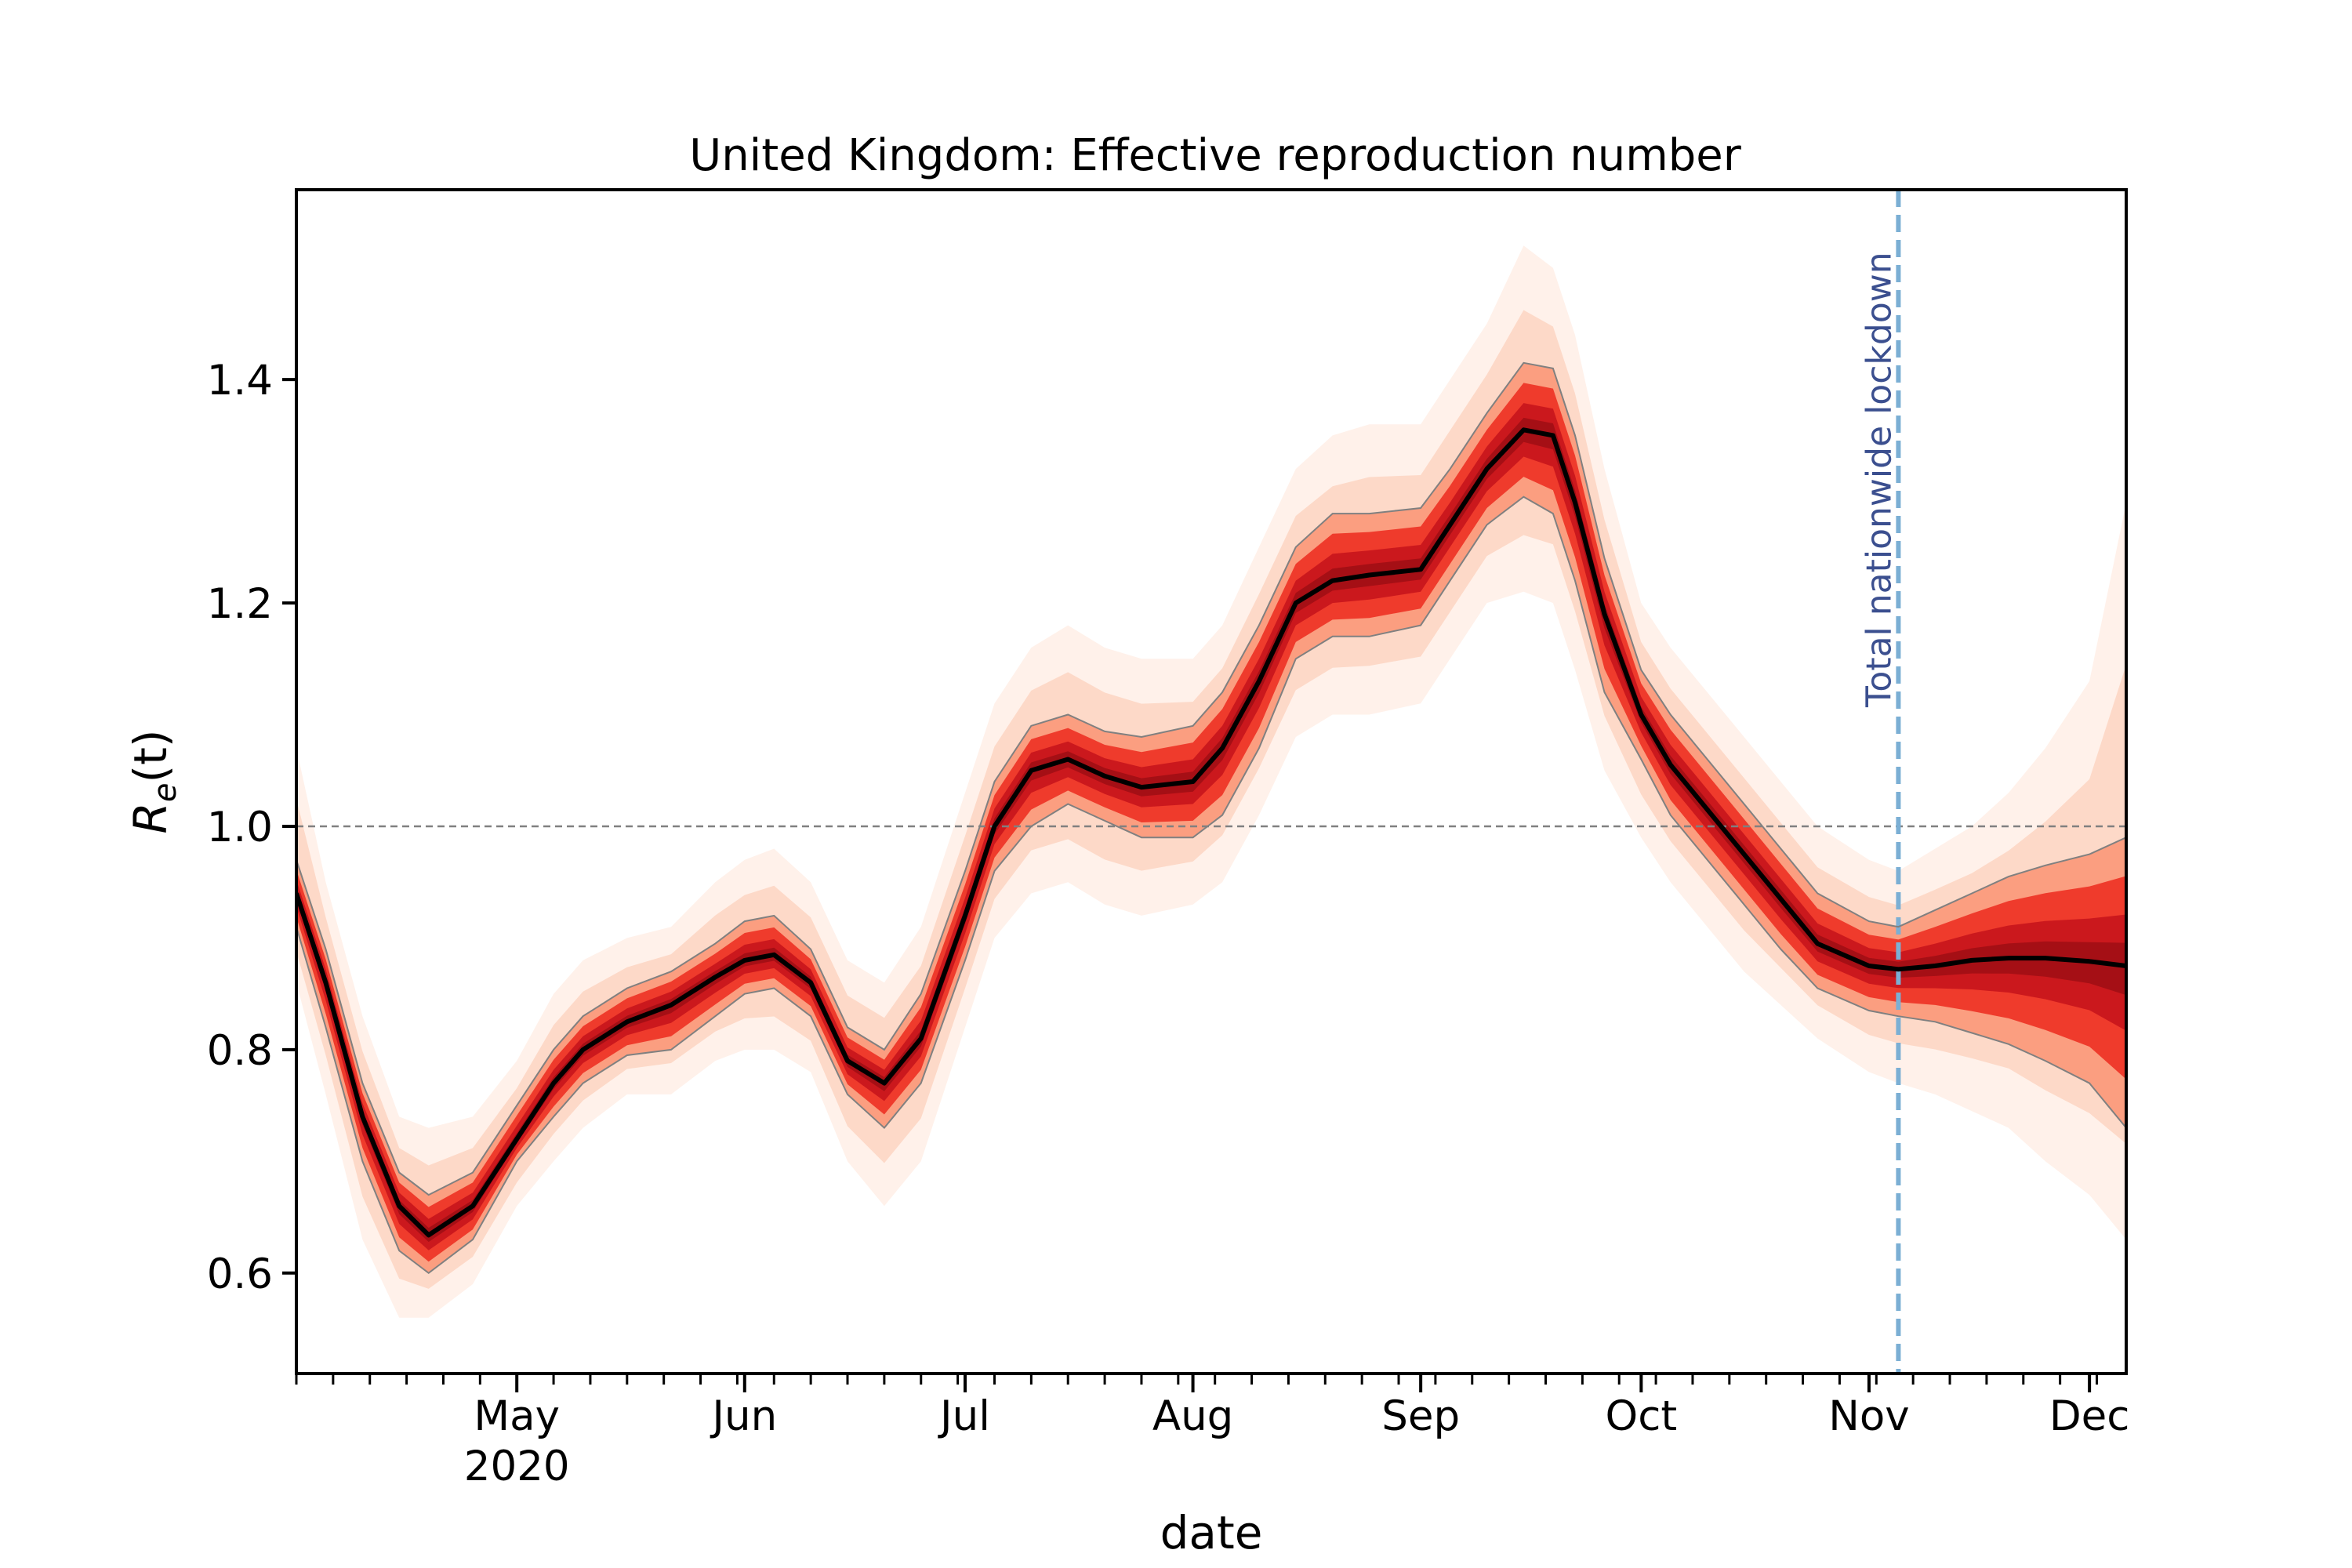  Describe the element at coordinates (1211, 1532) in the screenshot. I see `x-axis-title: date` at that location.